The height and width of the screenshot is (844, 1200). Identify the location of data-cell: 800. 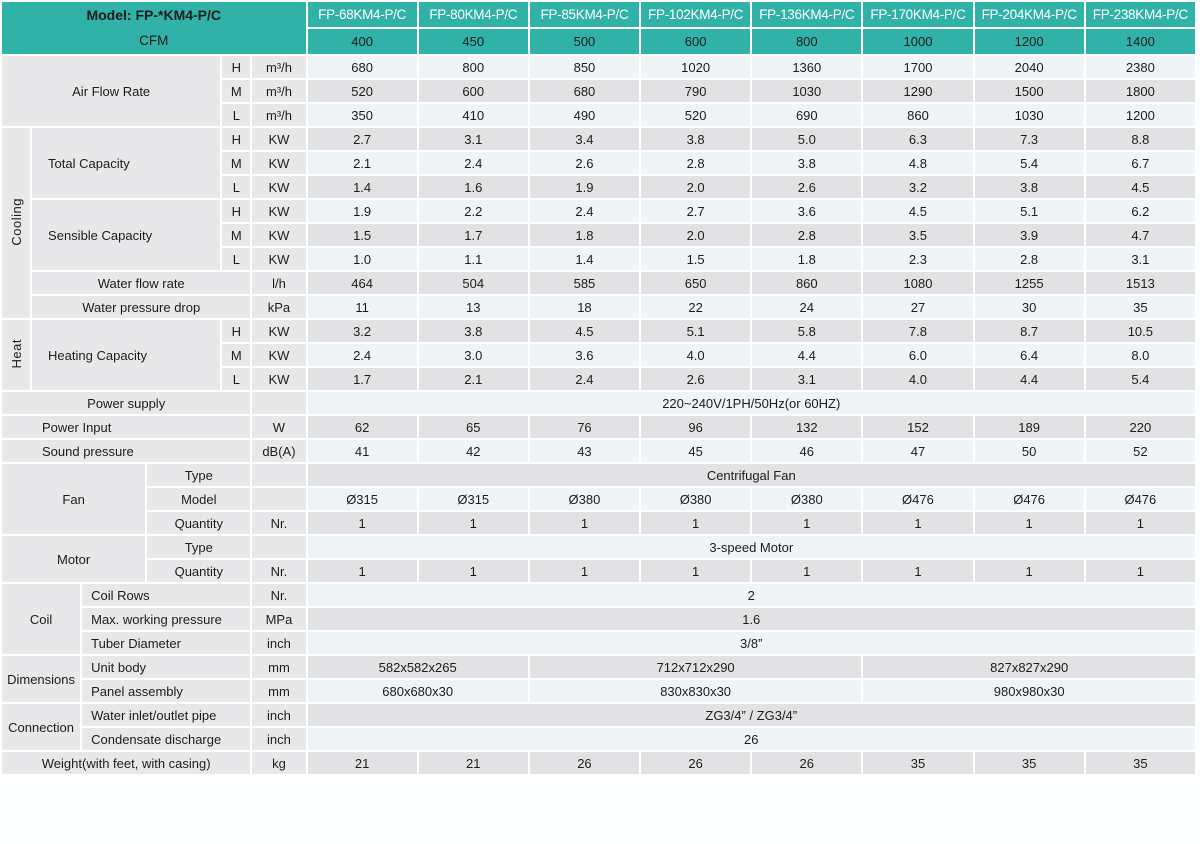
(473, 67).